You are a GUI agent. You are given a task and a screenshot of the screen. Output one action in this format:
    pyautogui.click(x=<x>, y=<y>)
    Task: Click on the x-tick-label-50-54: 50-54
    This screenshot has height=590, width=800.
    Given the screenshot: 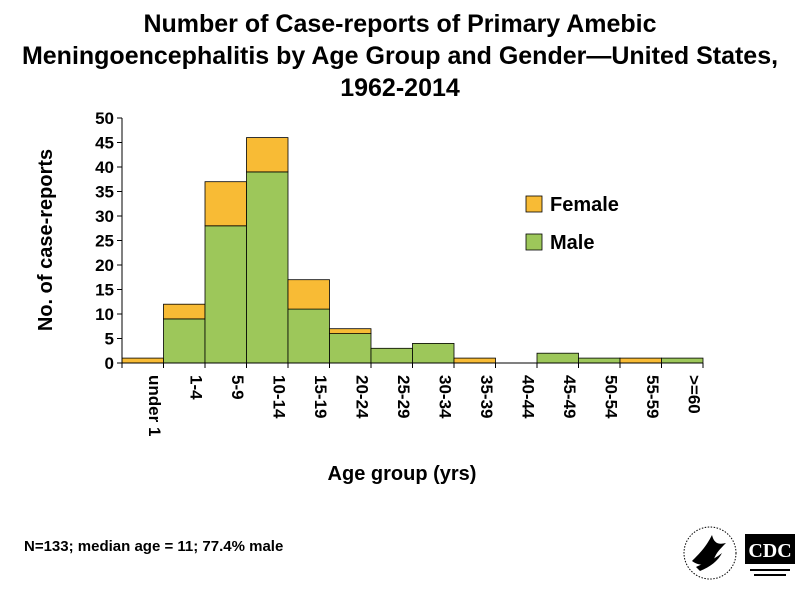 What is the action you would take?
    pyautogui.click(x=610, y=397)
    